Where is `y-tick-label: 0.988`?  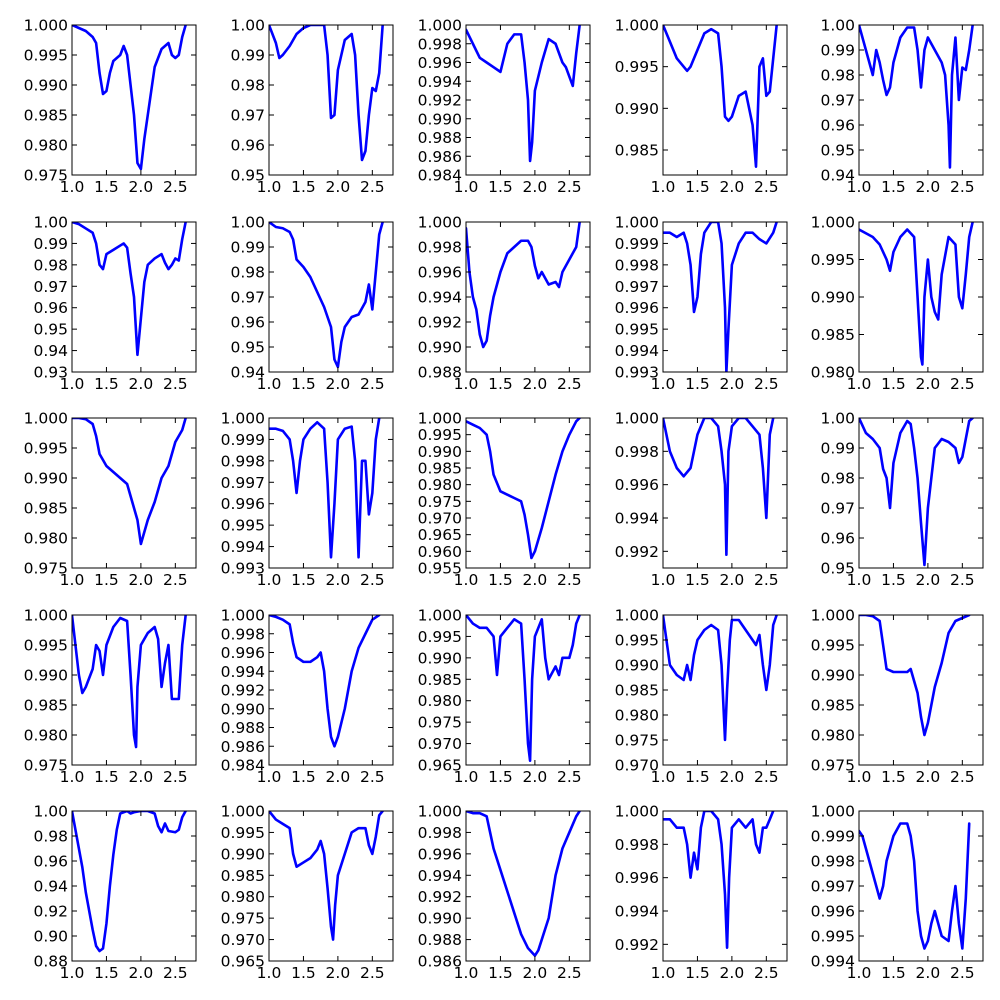 y-tick-label: 0.988 is located at coordinates (440, 138).